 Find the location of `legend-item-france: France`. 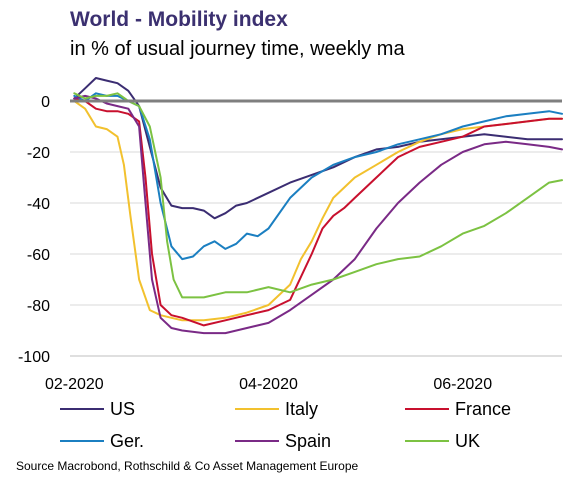

legend-item-france: France is located at coordinates (458, 409).